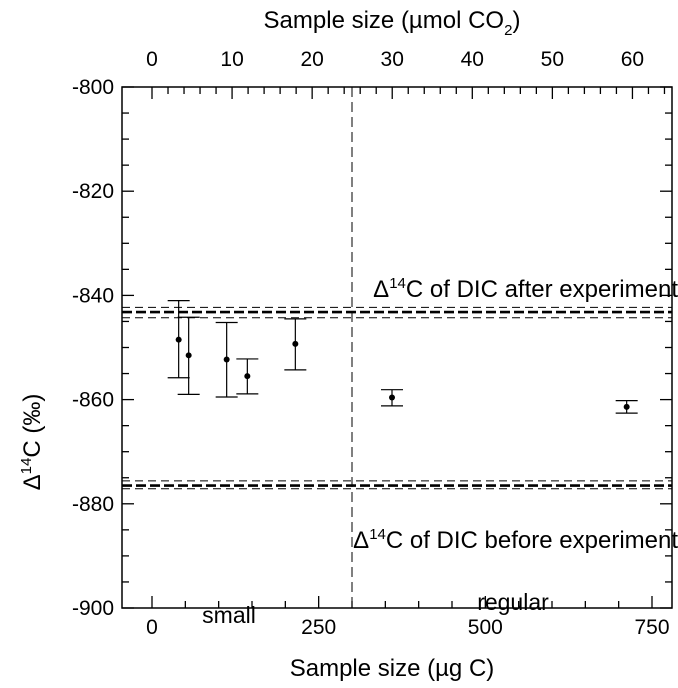 Image resolution: width=678 pixels, height=688 pixels. I want to click on top-tick-label: 30, so click(392, 59).